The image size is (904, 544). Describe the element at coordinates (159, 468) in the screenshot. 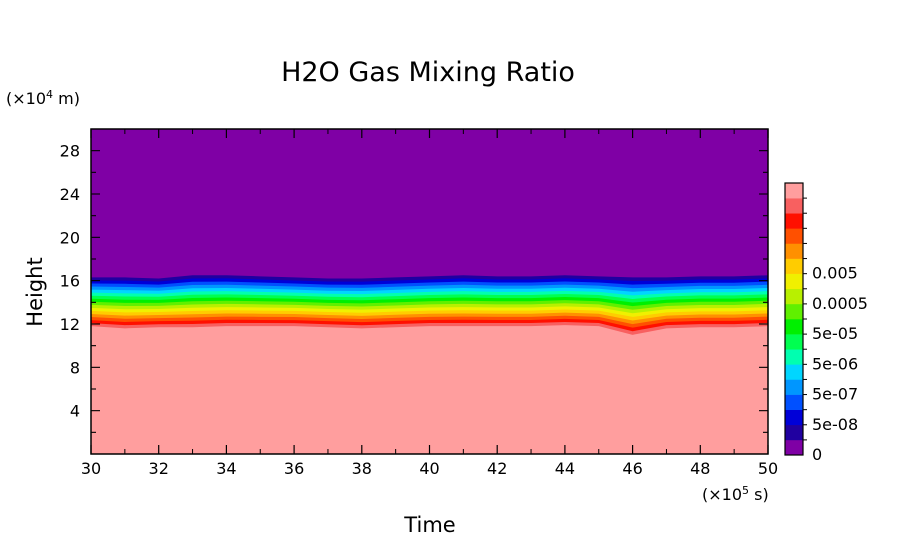

I see `x-tick-label: 32` at that location.